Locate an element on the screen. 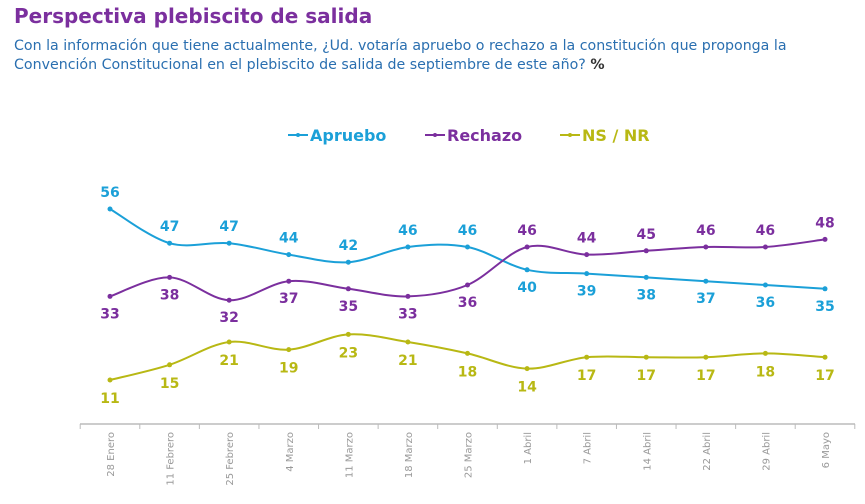 The image size is (865, 504). data-label: 32 is located at coordinates (228, 318).